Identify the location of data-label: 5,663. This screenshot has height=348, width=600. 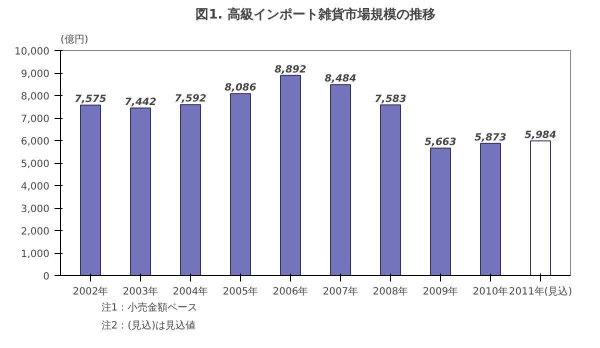
(440, 142).